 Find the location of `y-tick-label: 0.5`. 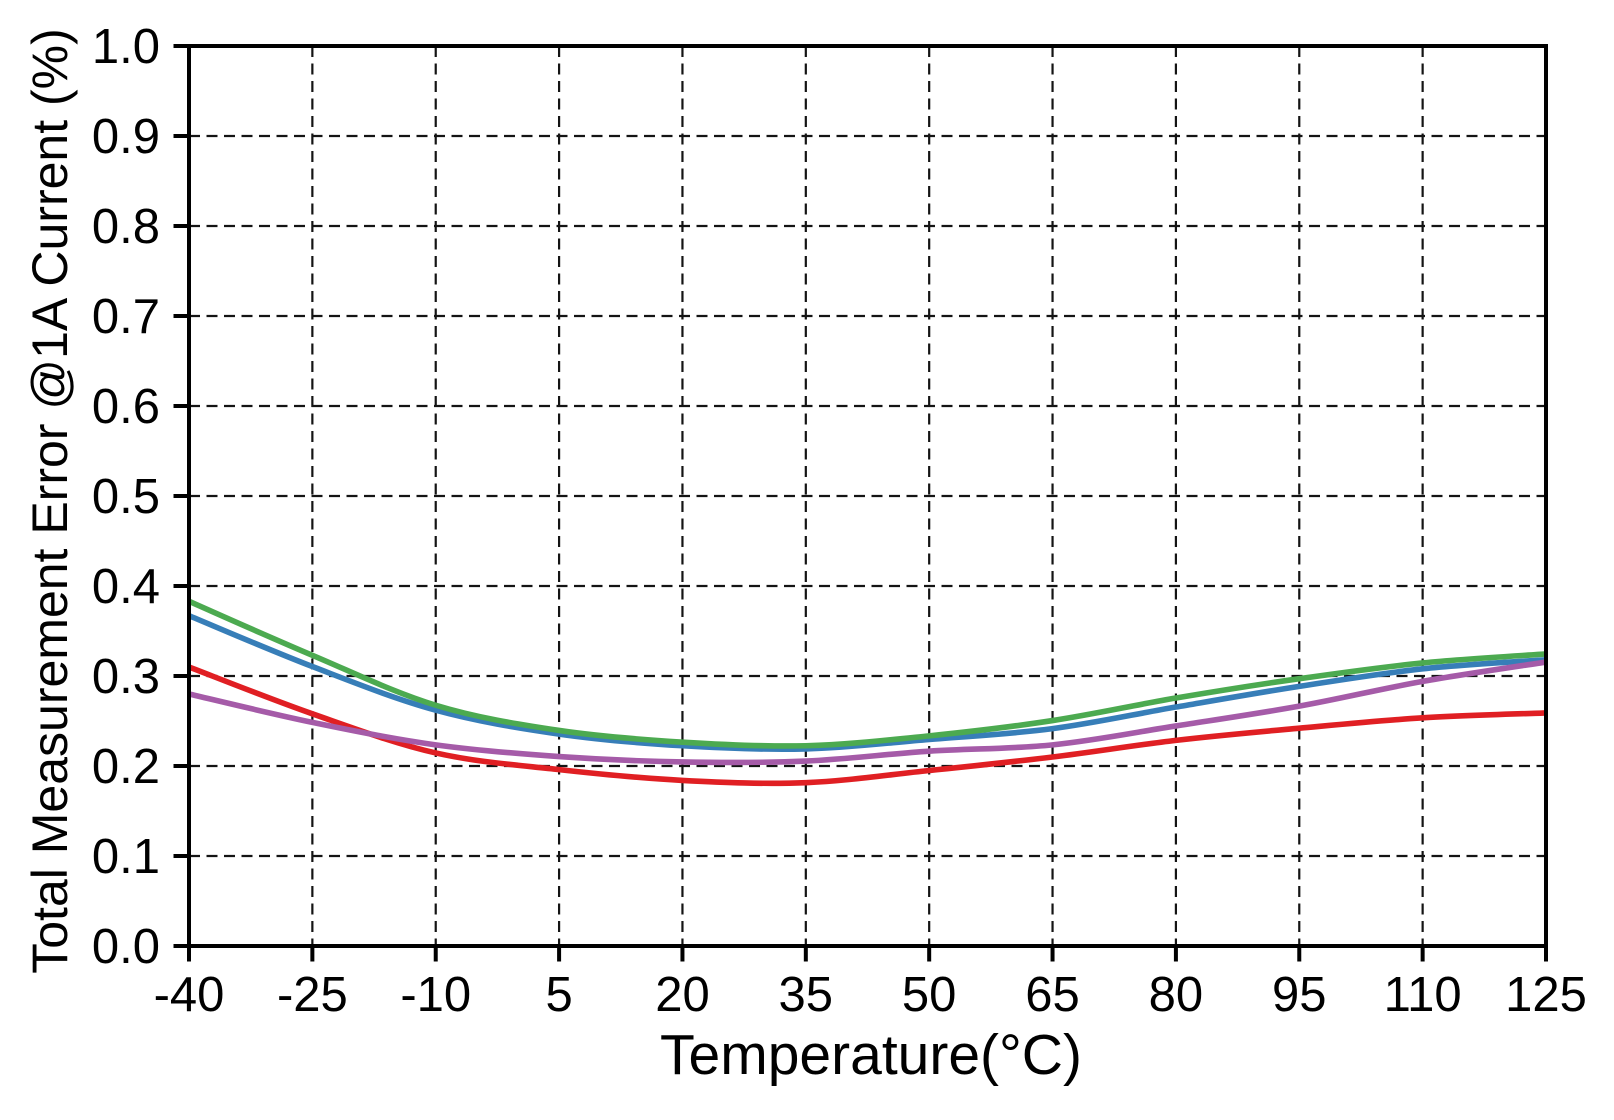

y-tick-label: 0.5 is located at coordinates (126, 497).